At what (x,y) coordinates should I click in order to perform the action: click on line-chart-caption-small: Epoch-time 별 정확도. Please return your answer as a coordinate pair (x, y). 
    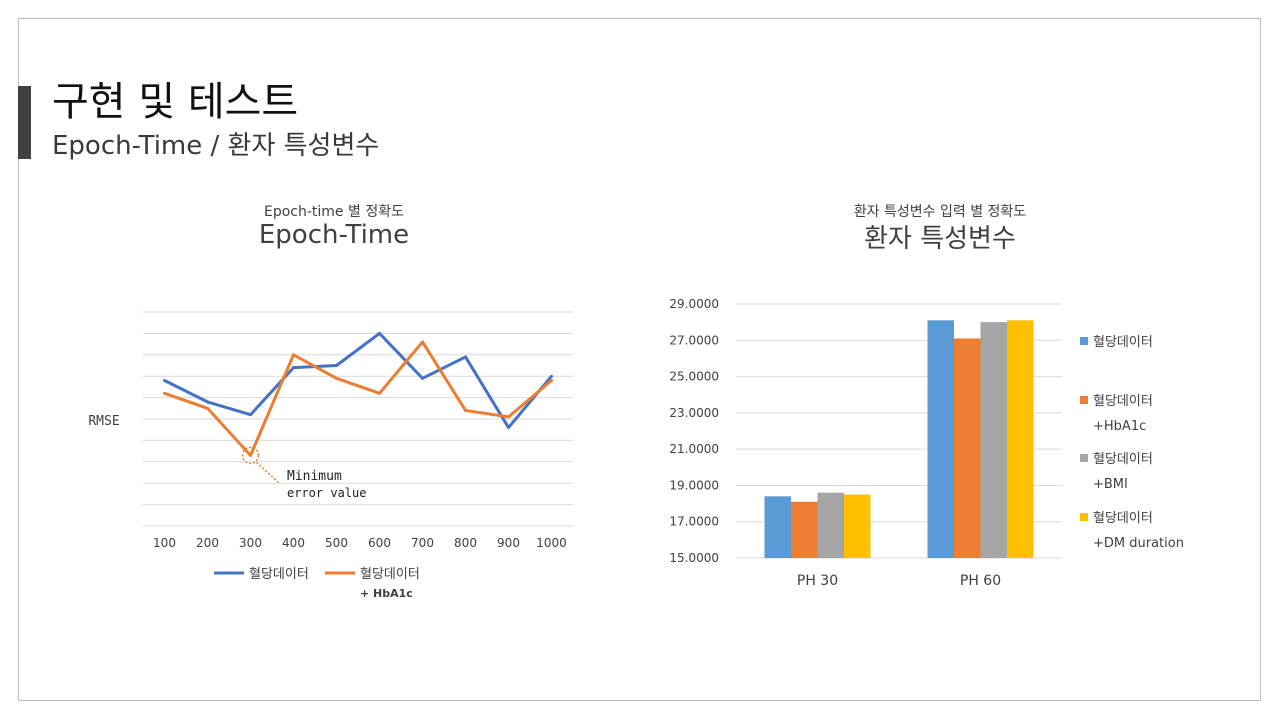
    Looking at the image, I should click on (334, 212).